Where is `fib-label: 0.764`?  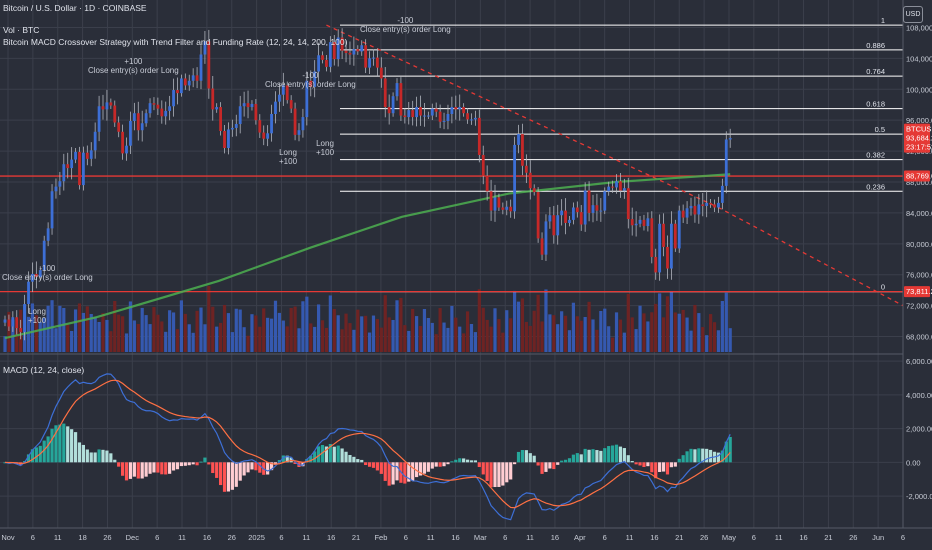
fib-label: 0.764 is located at coordinates (875, 71).